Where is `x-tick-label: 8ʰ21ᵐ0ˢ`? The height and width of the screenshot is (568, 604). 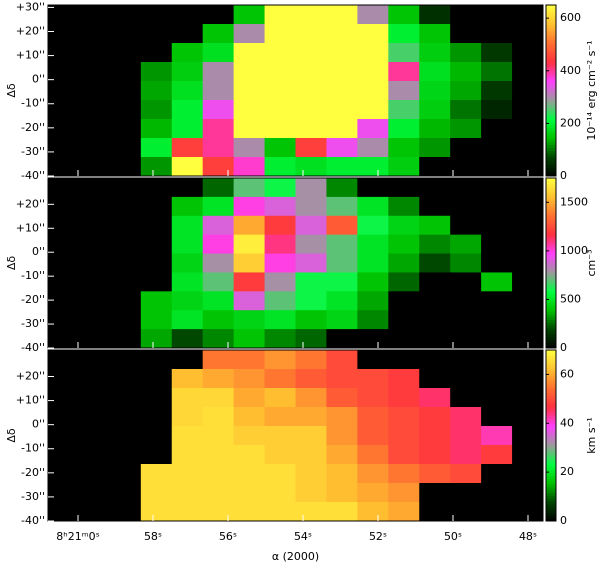 x-tick-label: 8ʰ21ᵐ0ˢ is located at coordinates (77, 536).